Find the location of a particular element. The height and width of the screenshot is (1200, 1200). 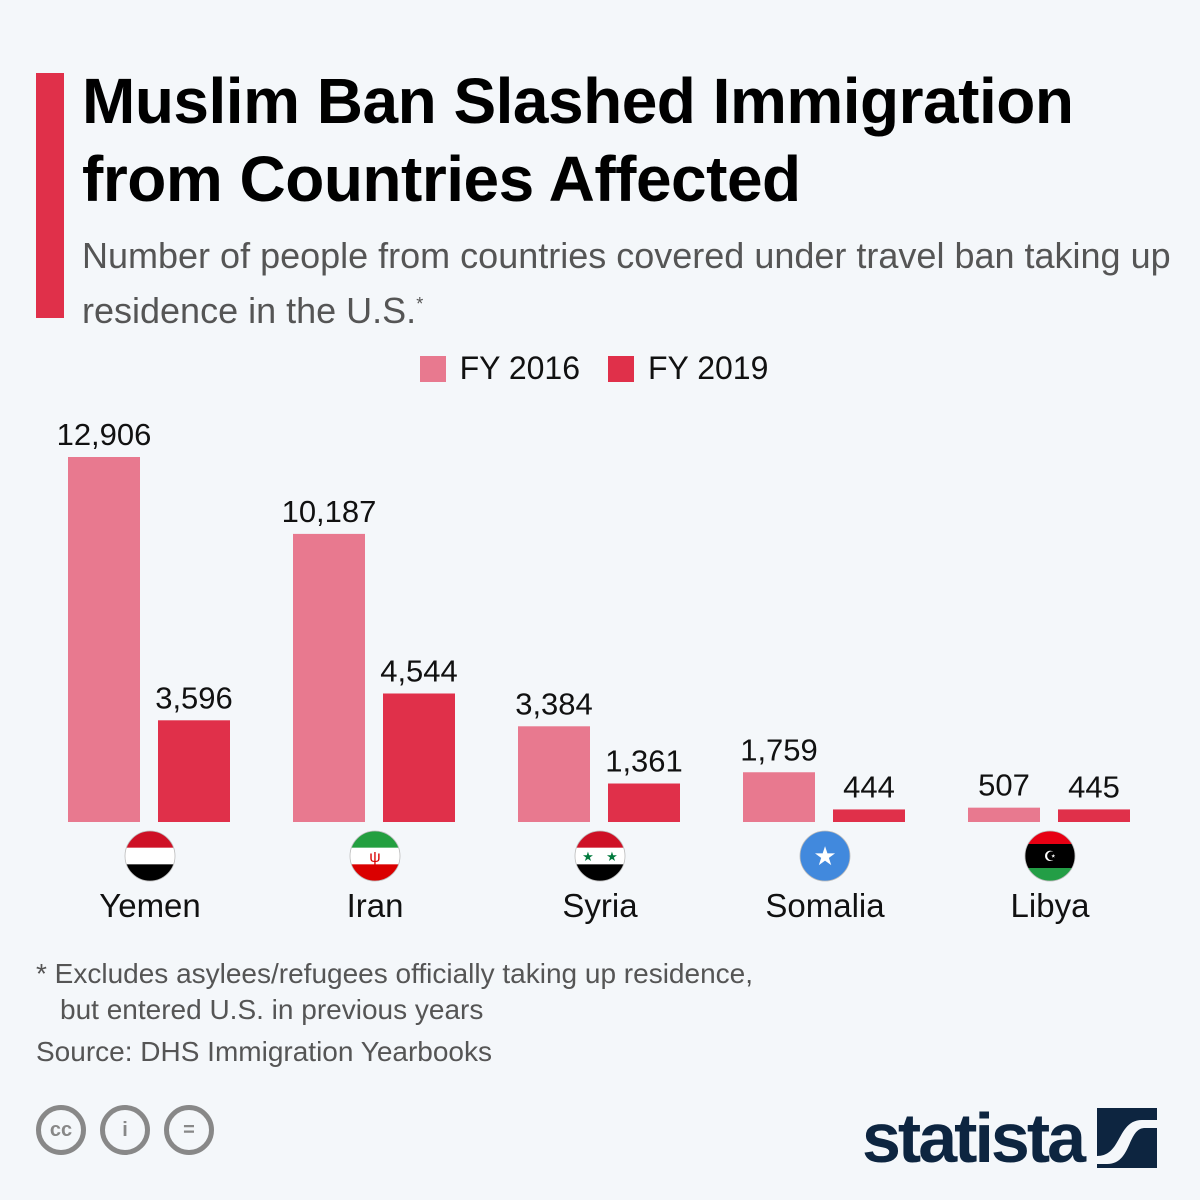

source: Source: DHS Immigration Yearbooks is located at coordinates (264, 1051).